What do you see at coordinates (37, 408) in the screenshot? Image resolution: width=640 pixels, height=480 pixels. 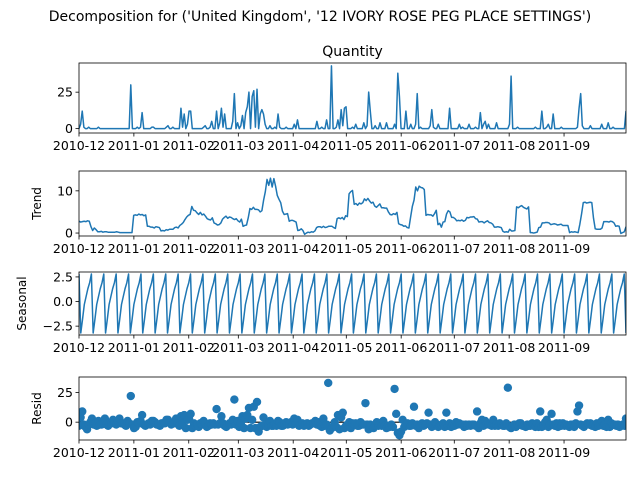 I see `y-axis-label: Resid` at bounding box center [37, 408].